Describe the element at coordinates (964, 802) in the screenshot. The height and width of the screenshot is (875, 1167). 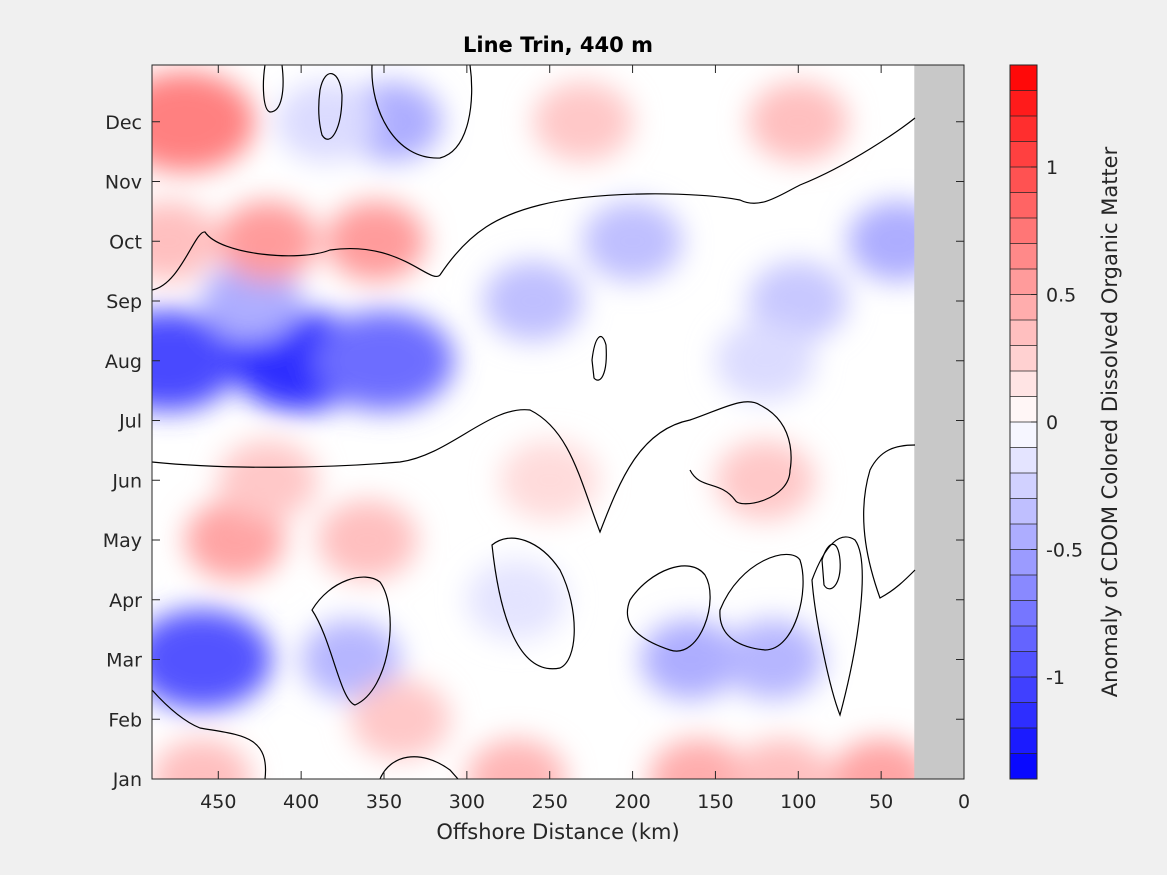
I see `x-tick-label: 0` at that location.